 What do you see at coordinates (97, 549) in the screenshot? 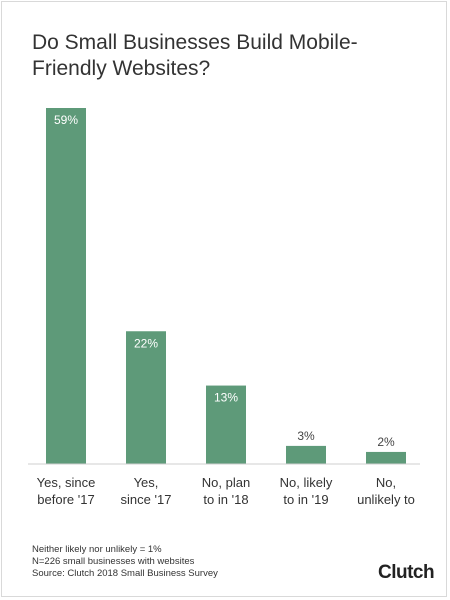
I see `footnote-neither: Neither likely nor unlikely = 1%` at bounding box center [97, 549].